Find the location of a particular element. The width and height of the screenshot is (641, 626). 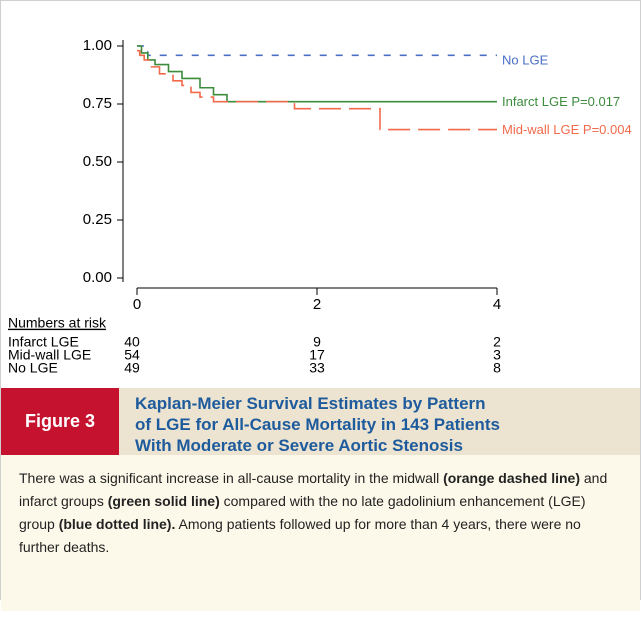

risk-count: 3 is located at coordinates (497, 355).